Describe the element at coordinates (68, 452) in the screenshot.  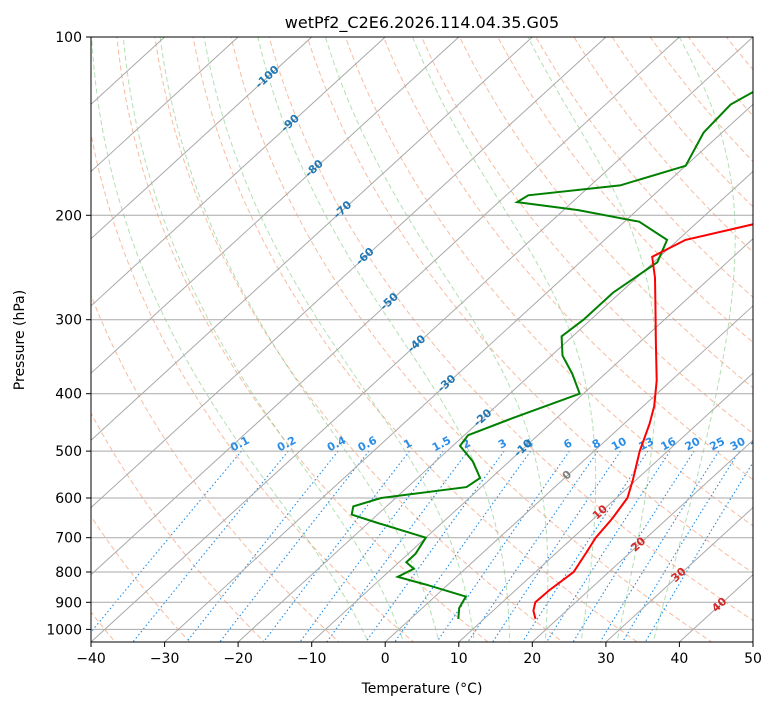
I see `y-tick-label: 500` at that location.